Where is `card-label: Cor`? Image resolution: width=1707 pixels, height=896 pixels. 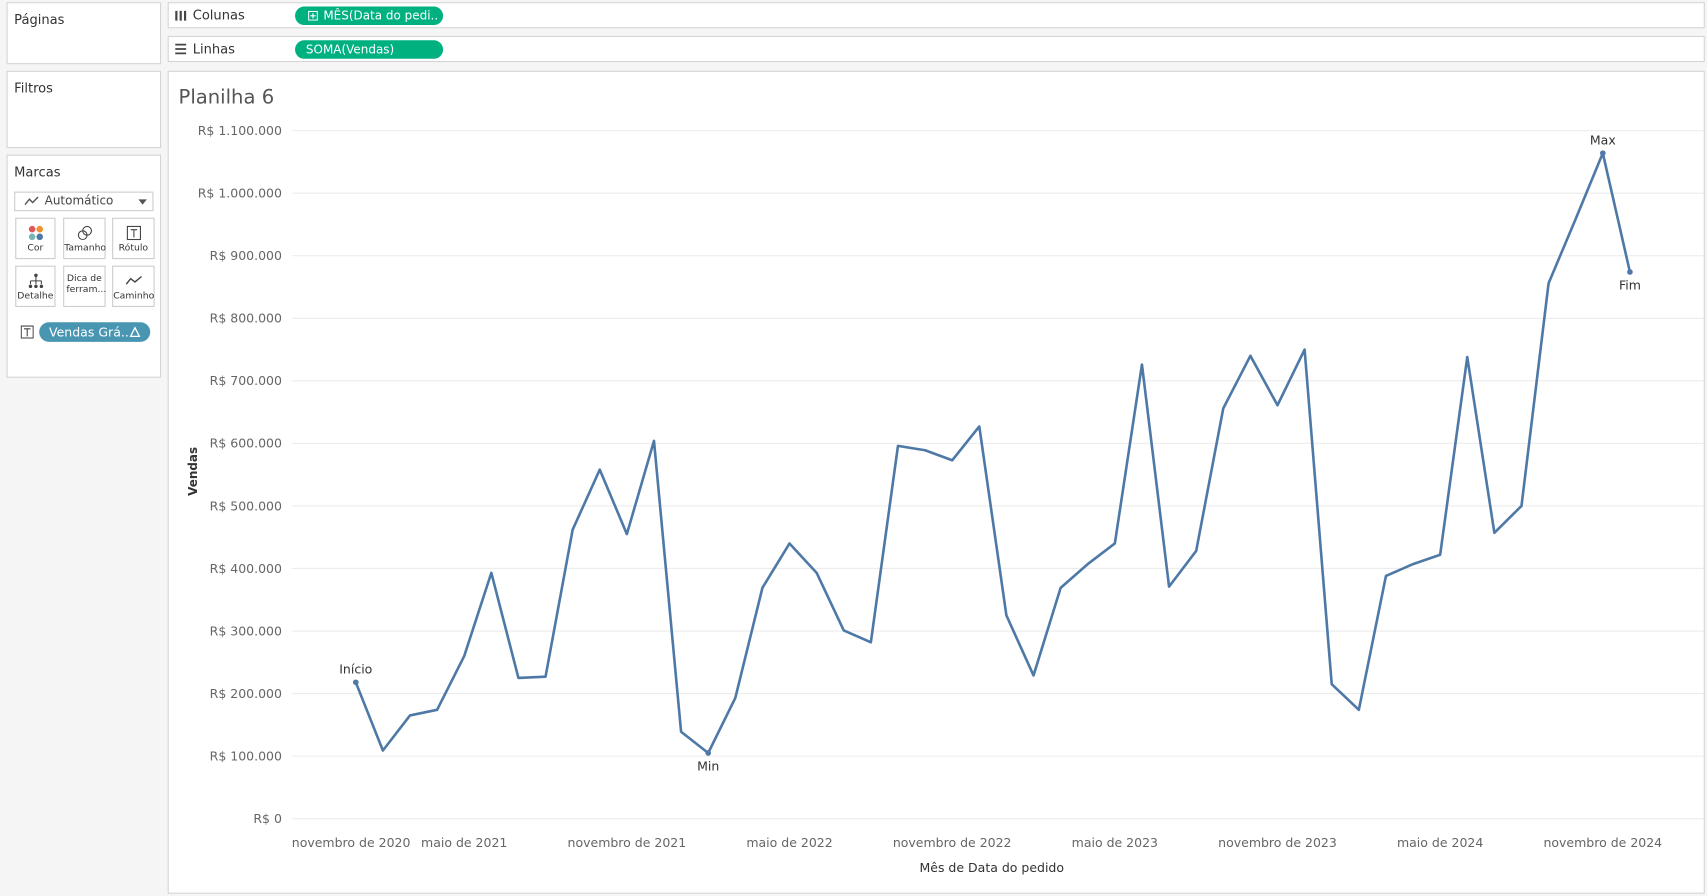
card-label: Cor is located at coordinates (35, 248).